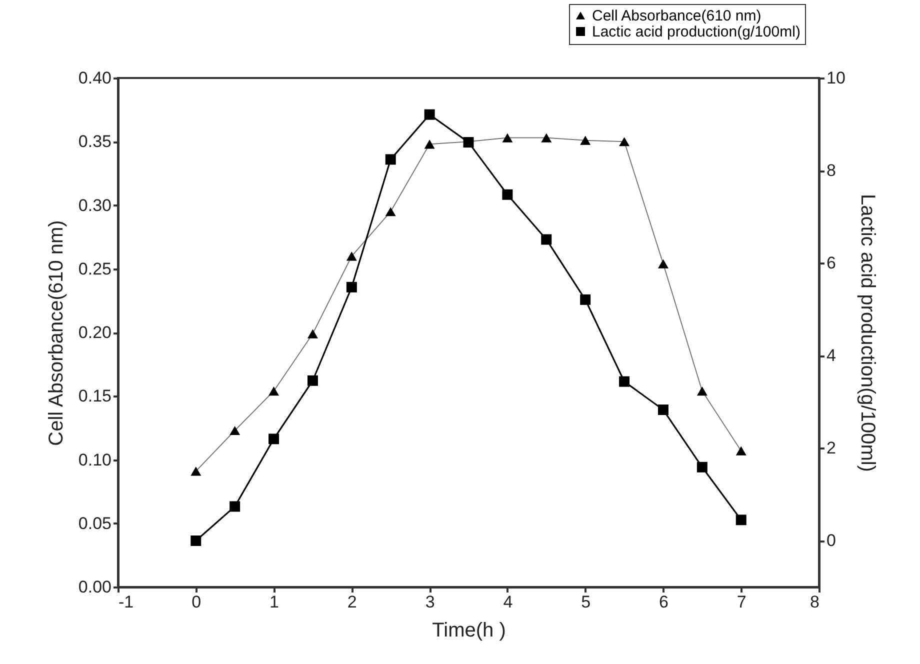 Image resolution: width=920 pixels, height=664 pixels. I want to click on legend-label: Lactic acid production(g/100ml), so click(696, 32).